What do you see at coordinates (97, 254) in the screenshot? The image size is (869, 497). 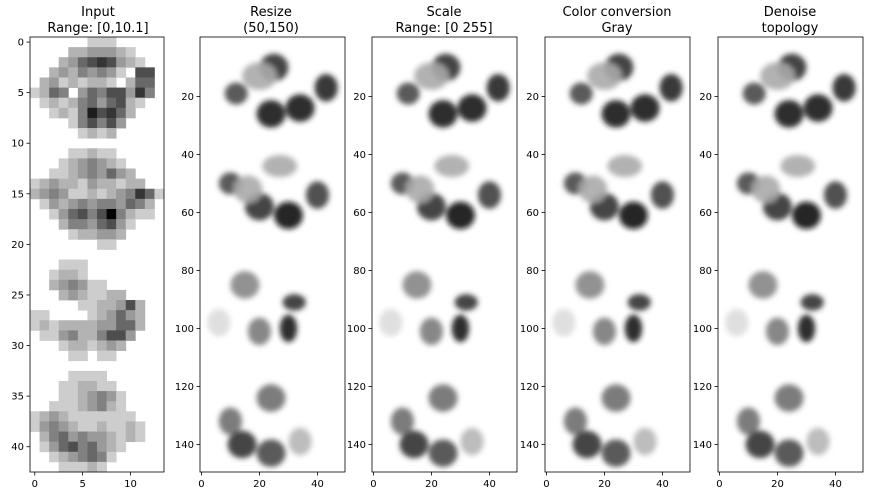 I see `axes-frame` at bounding box center [97, 254].